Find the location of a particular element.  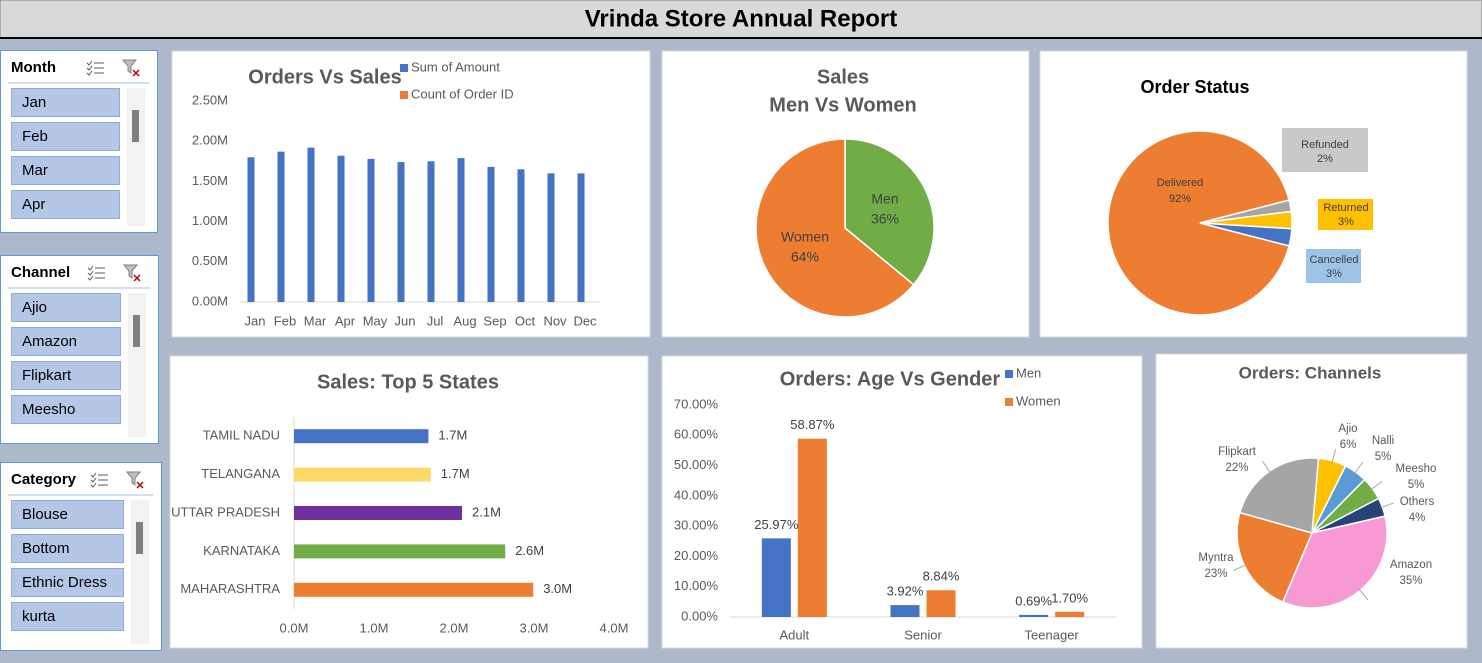

y-tick-label: 1.00M is located at coordinates (210, 220).